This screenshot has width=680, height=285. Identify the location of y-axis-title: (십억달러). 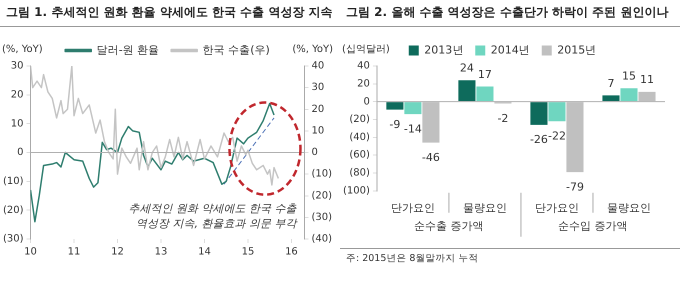
(366, 50).